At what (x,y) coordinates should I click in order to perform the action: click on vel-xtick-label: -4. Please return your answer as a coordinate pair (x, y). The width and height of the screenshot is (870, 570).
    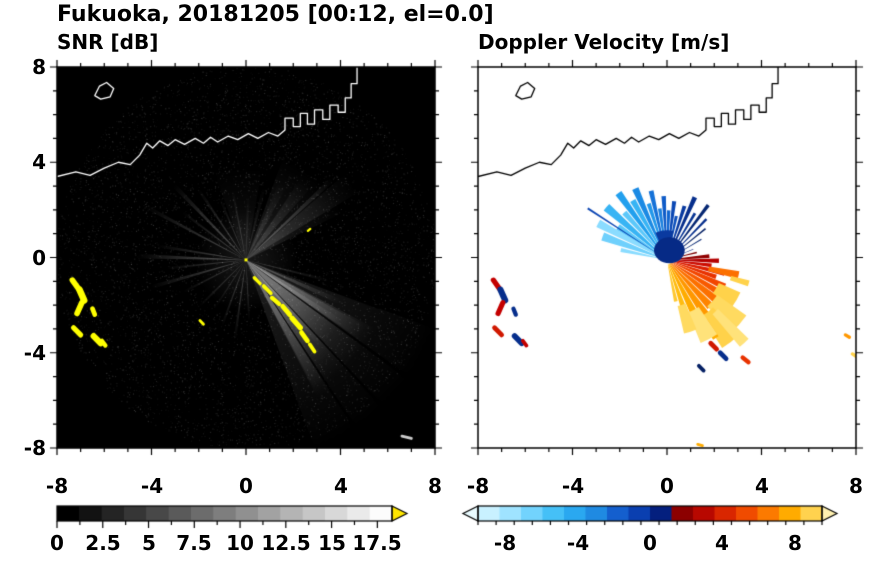
    Looking at the image, I should click on (573, 486).